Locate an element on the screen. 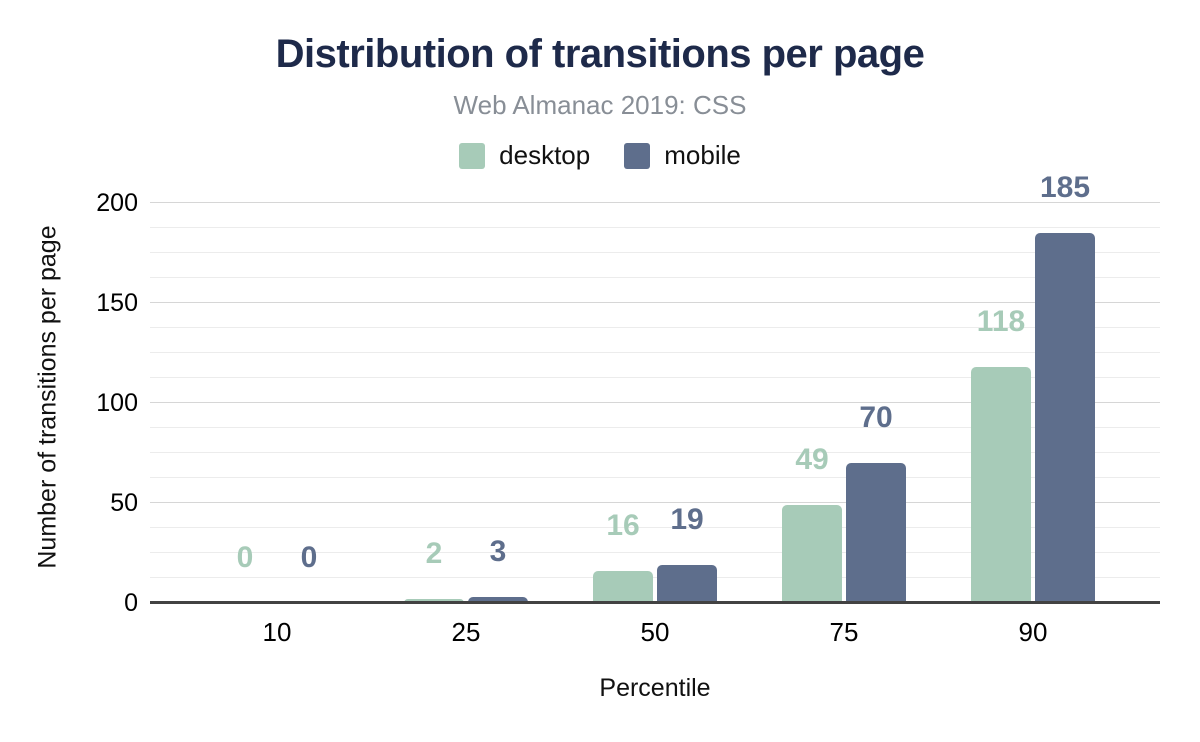 This screenshot has width=1200, height=742. x-tick-label: 50 is located at coordinates (655, 632).